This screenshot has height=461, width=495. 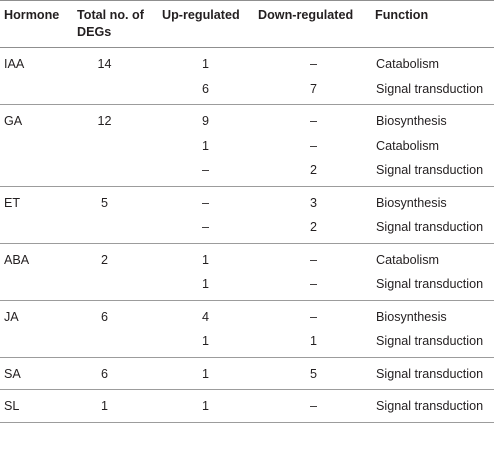 I want to click on total-degs-cell: 12, so click(x=104, y=121).